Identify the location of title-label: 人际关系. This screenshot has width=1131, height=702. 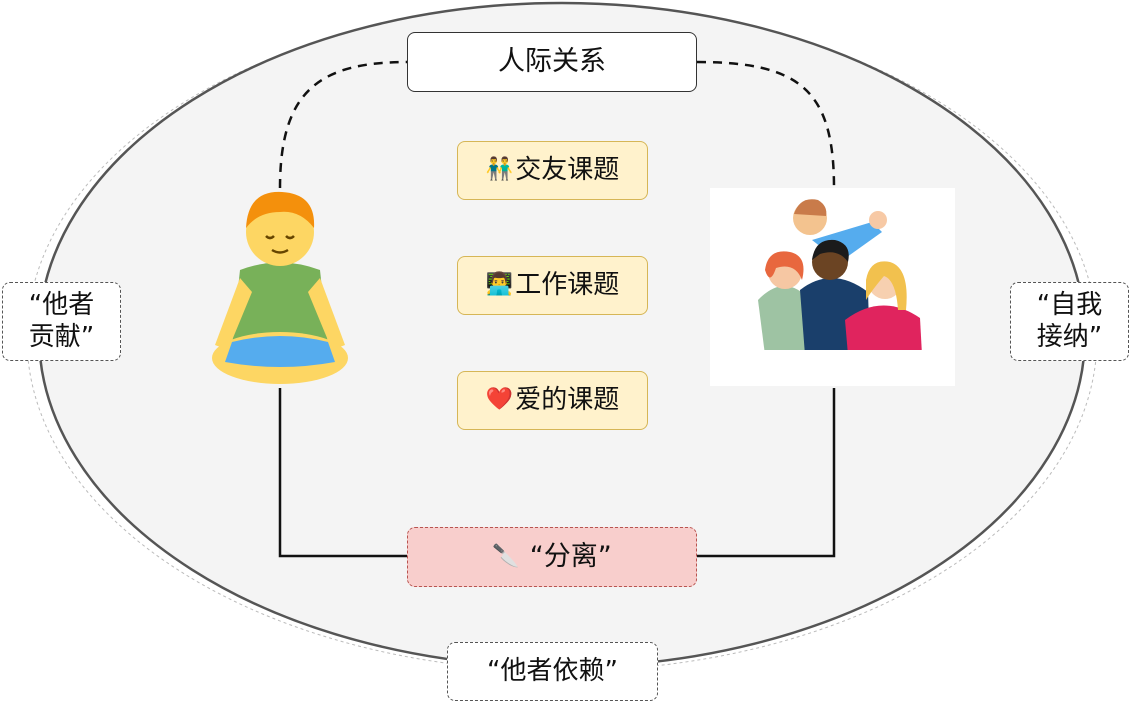
(552, 61).